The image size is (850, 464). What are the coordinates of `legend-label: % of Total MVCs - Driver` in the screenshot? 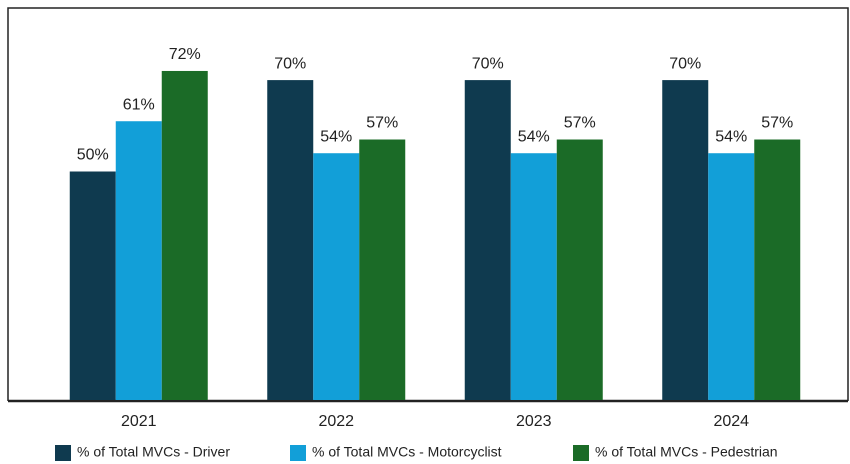 It's located at (153, 452).